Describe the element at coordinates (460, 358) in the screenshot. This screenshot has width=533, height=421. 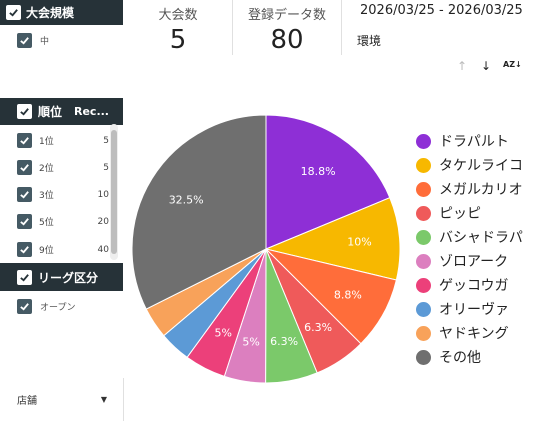
I see `legend-label: その他` at that location.